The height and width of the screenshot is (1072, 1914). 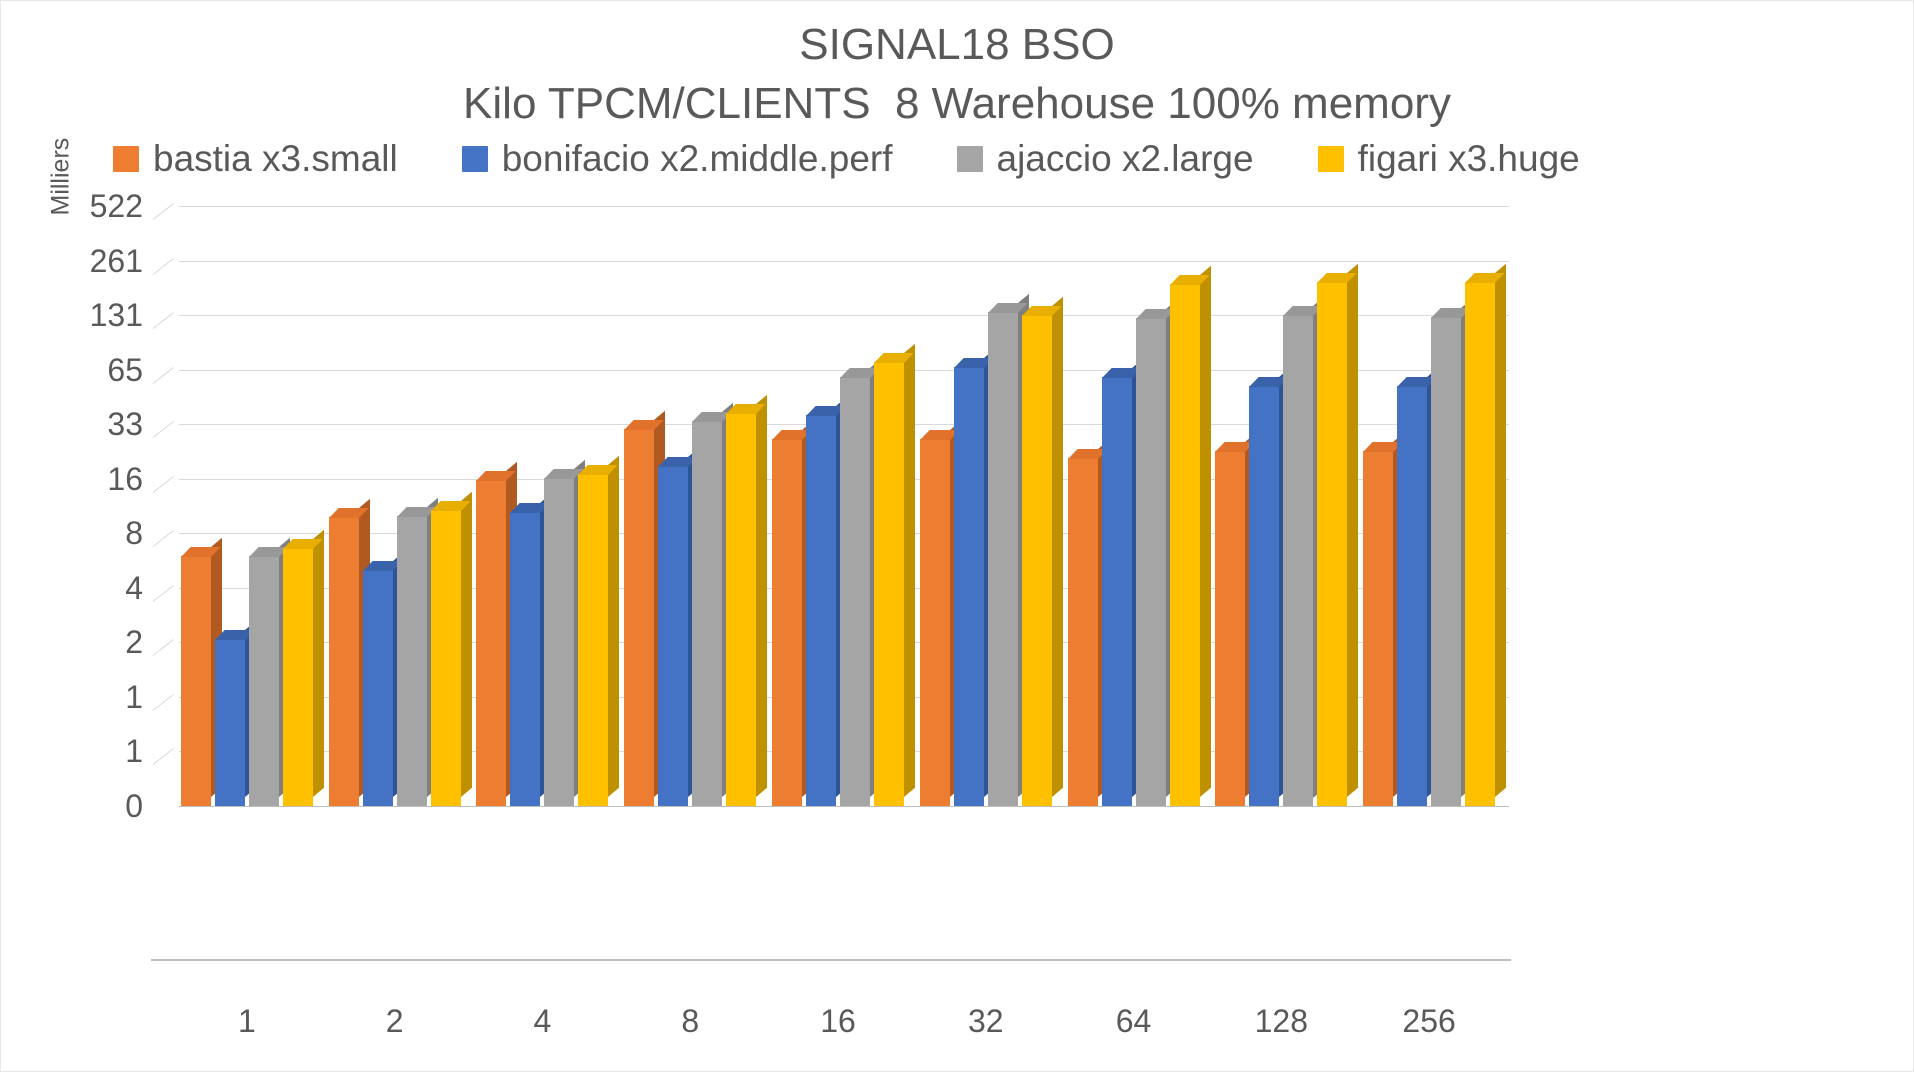 What do you see at coordinates (134, 696) in the screenshot?
I see `y-axis-tick-label: 1` at bounding box center [134, 696].